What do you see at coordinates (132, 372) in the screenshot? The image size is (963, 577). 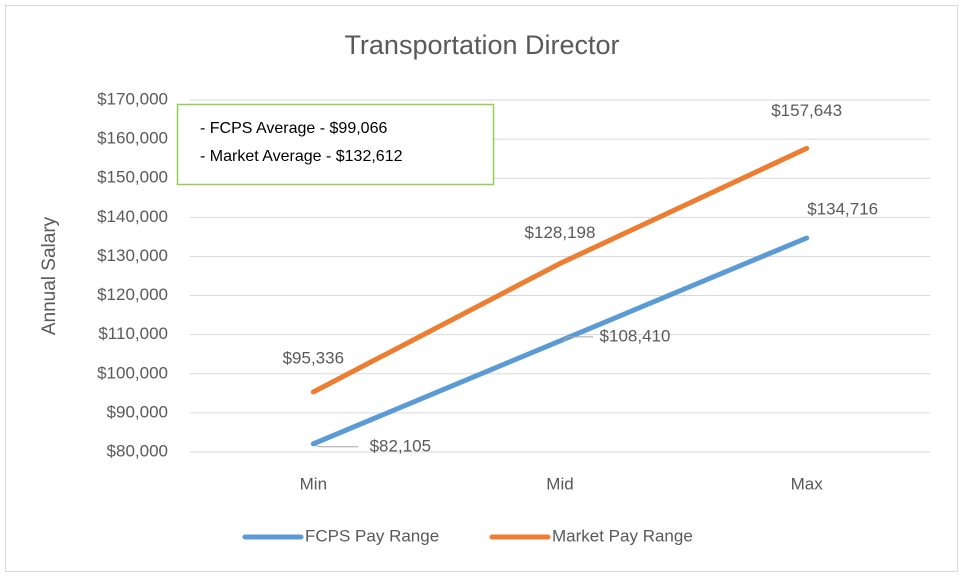 I see `y-tick-label: $100,000` at bounding box center [132, 372].